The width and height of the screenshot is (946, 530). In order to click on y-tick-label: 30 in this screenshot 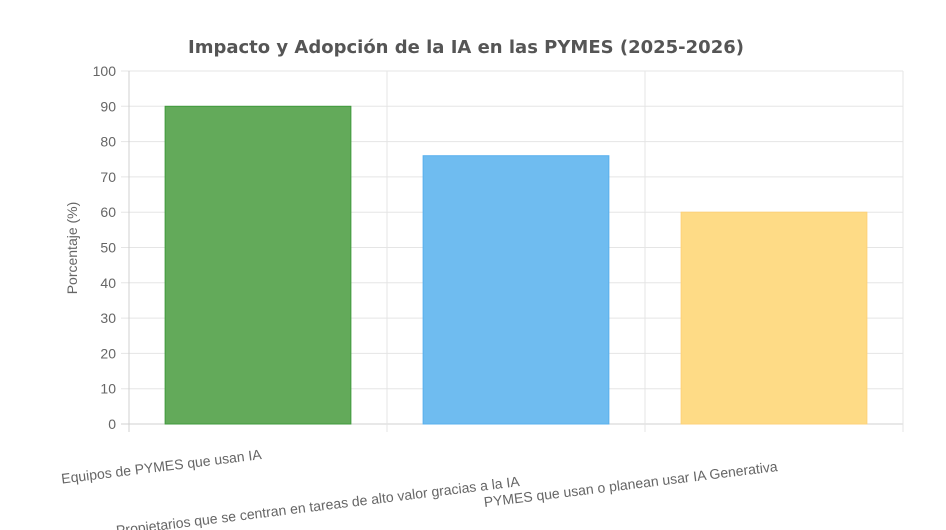, I will do `click(108, 318)`.